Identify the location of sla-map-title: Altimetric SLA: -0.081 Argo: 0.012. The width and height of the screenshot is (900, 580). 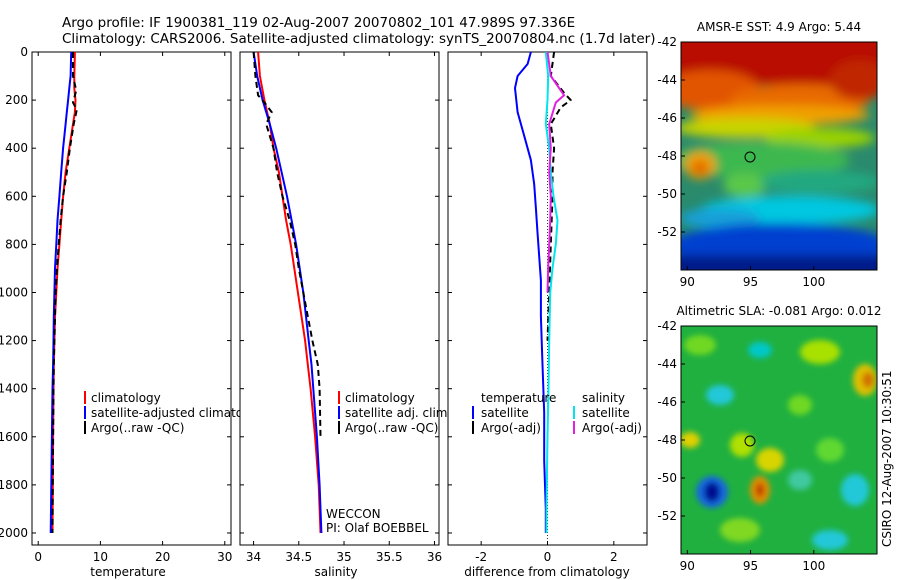
(778, 311).